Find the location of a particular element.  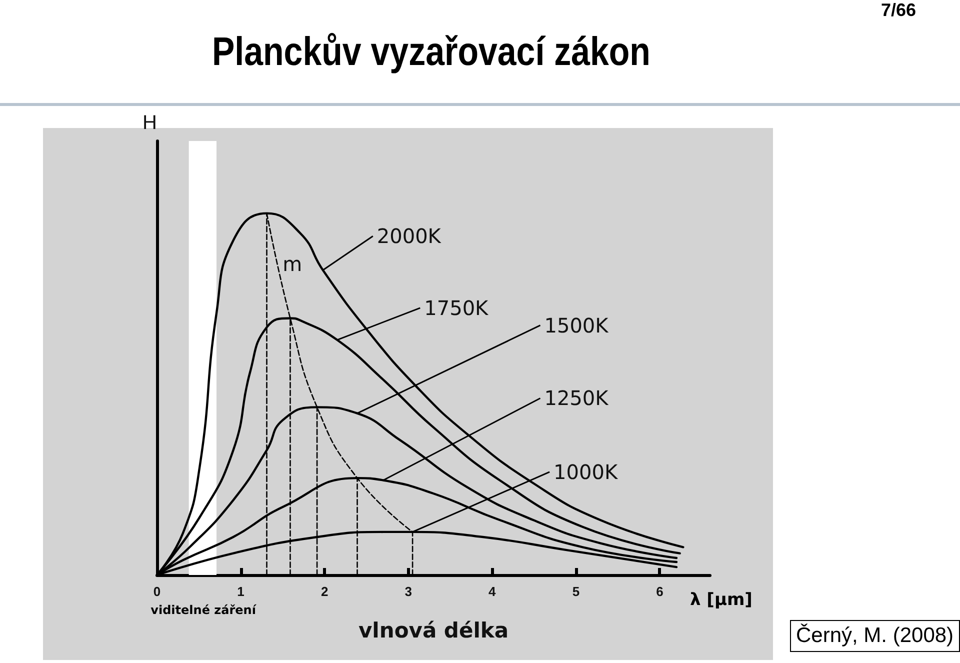

text: 1250K is located at coordinates (577, 398).